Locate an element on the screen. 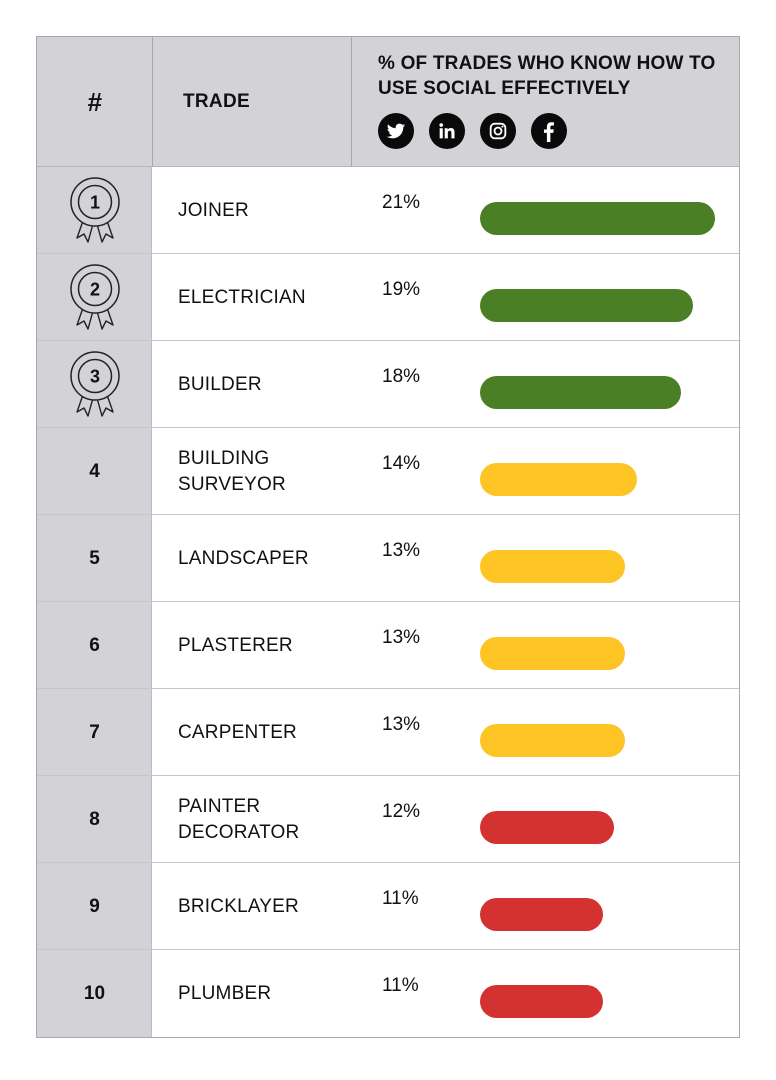  table-row: 9 BRICKLAYER 11% is located at coordinates (388, 906).